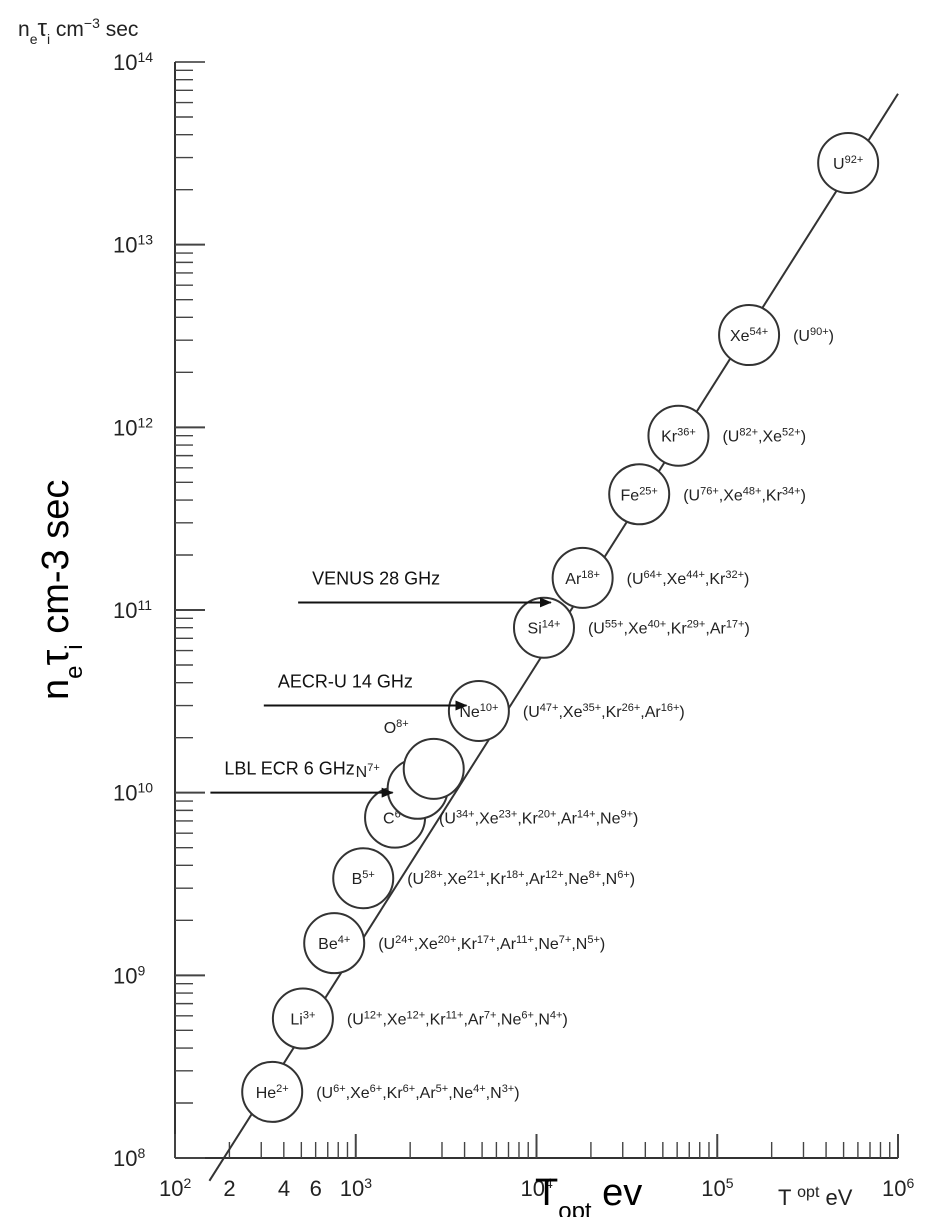  I want to click on ion-label: B5+, so click(363, 878).